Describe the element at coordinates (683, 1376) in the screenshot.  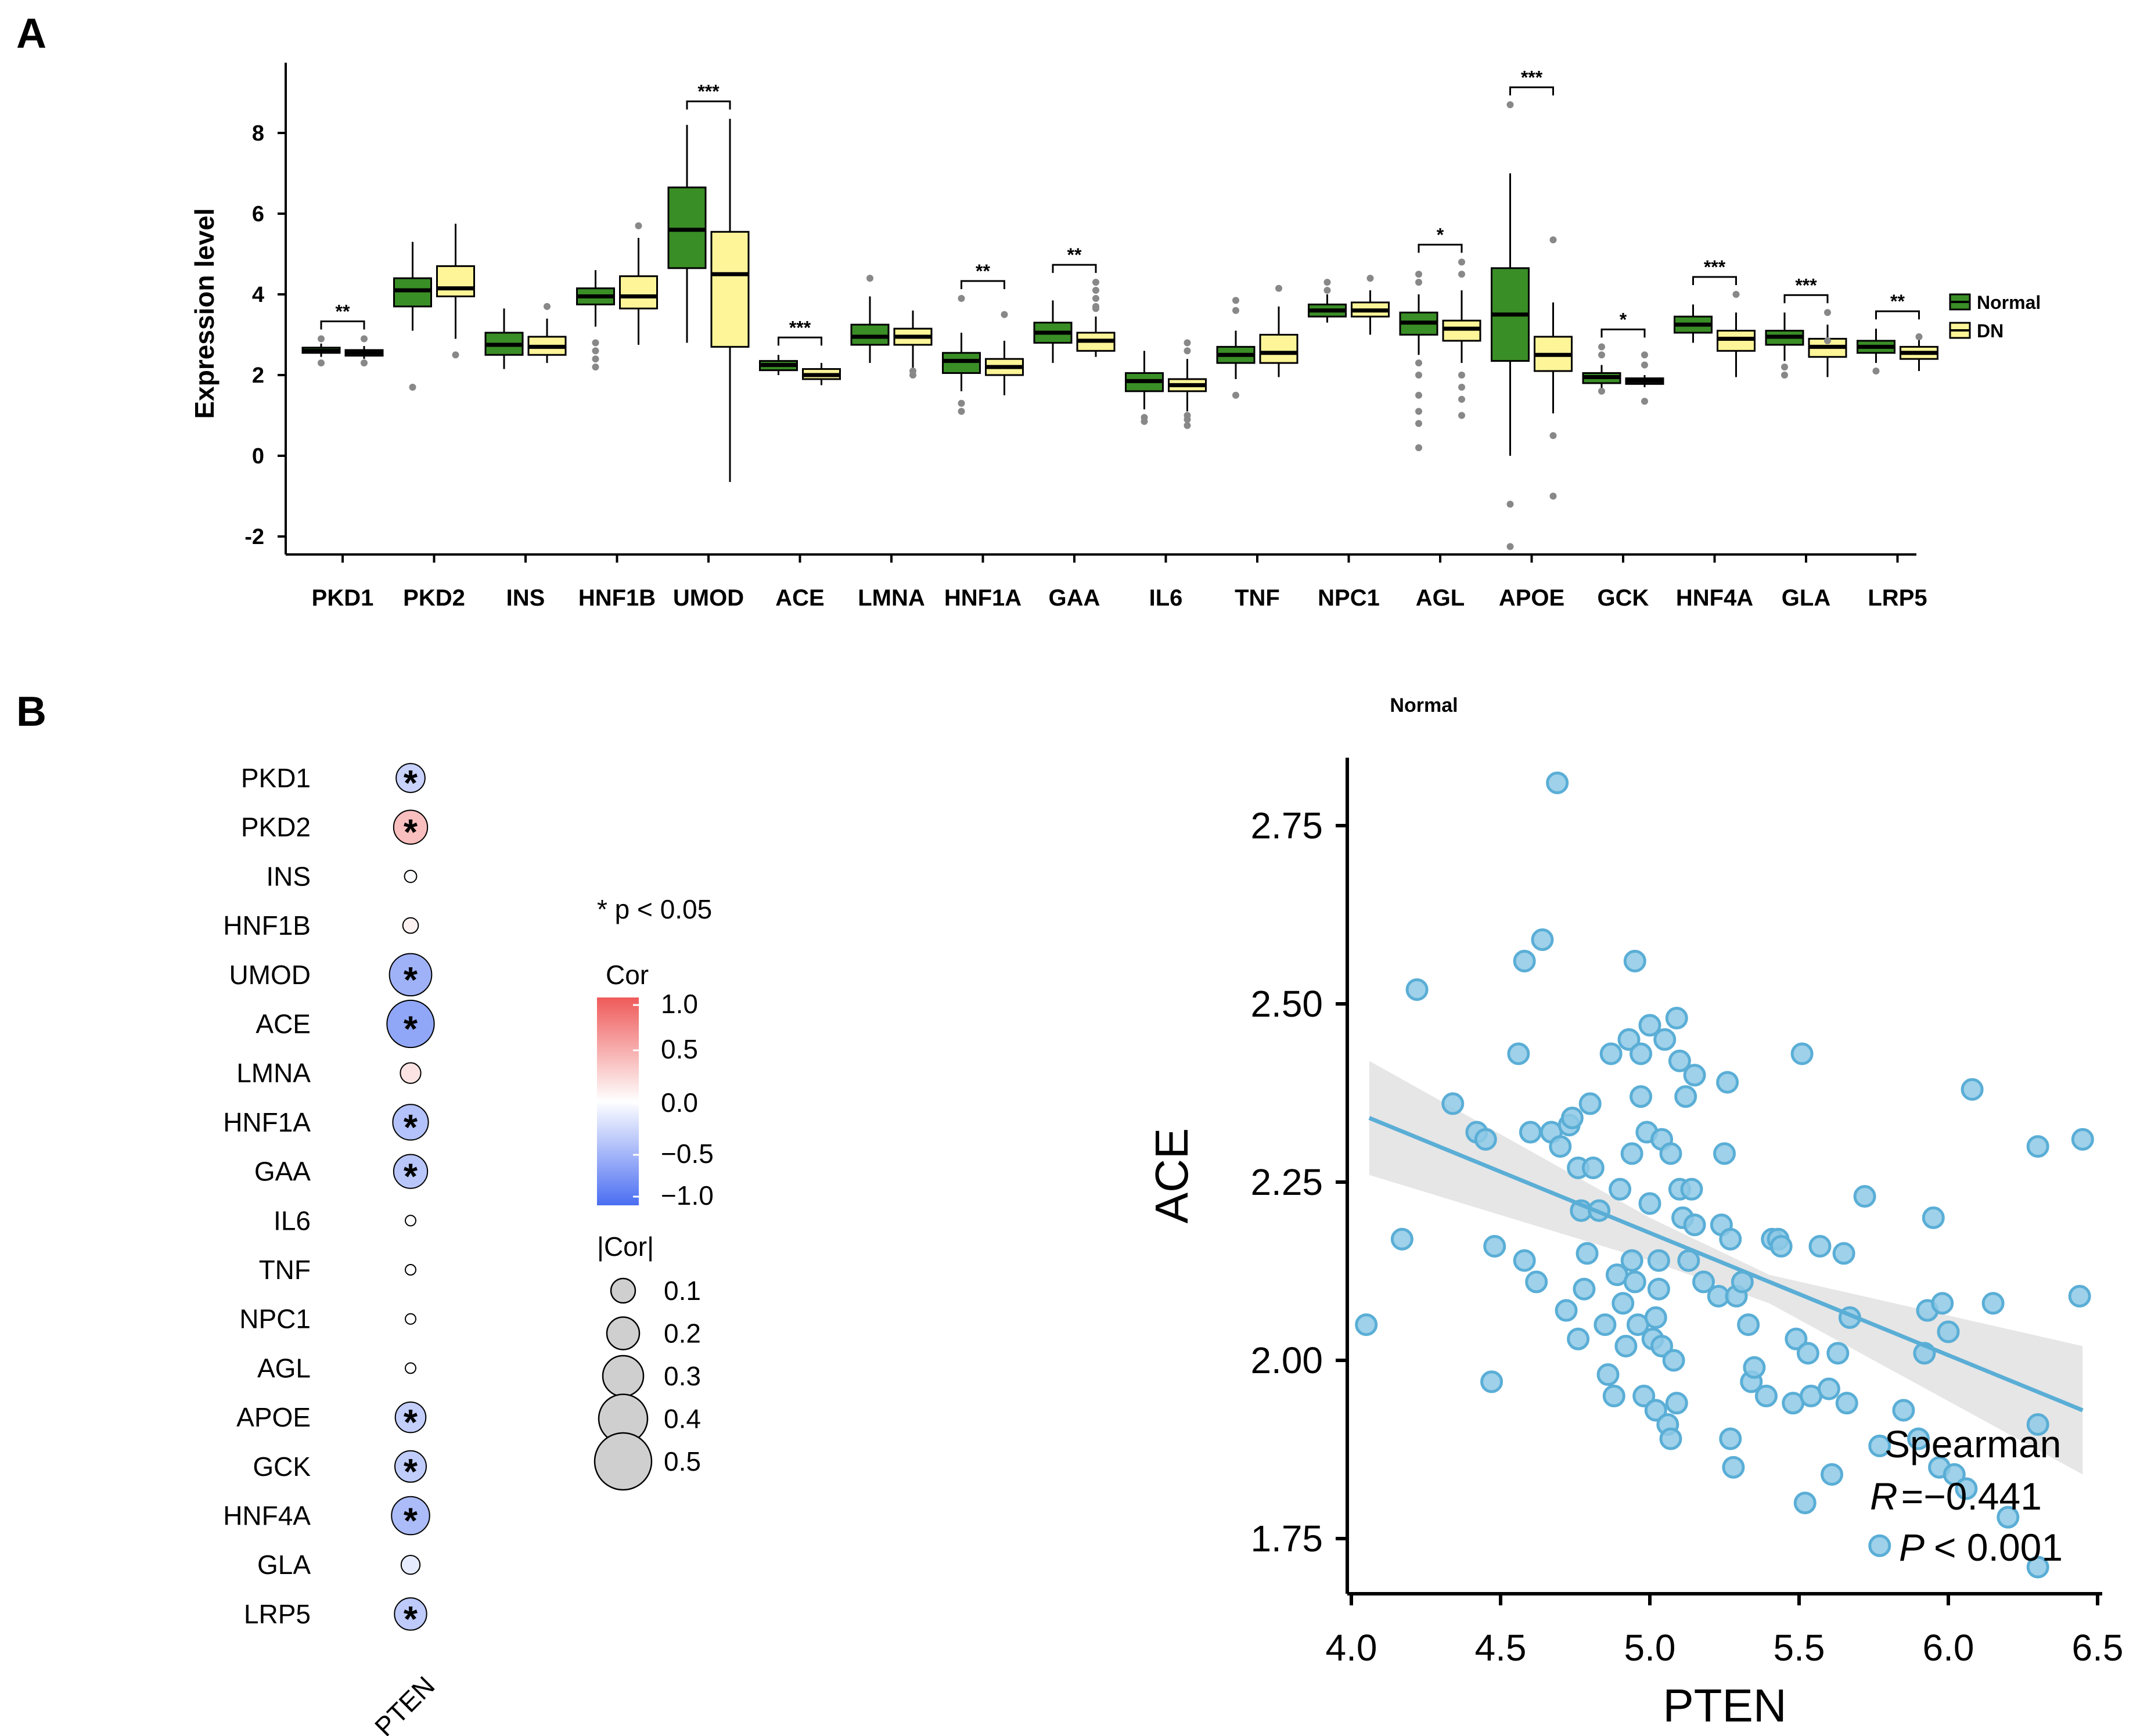
I see `size-legend-label: 0.3` at that location.